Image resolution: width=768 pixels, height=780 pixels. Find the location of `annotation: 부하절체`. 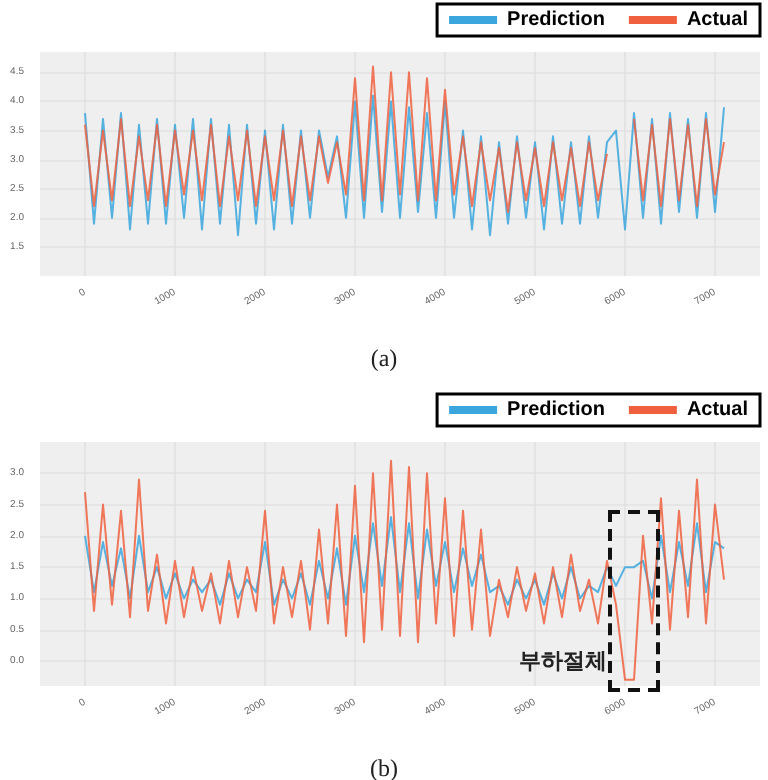

annotation: 부하절체 is located at coordinates (562, 661).